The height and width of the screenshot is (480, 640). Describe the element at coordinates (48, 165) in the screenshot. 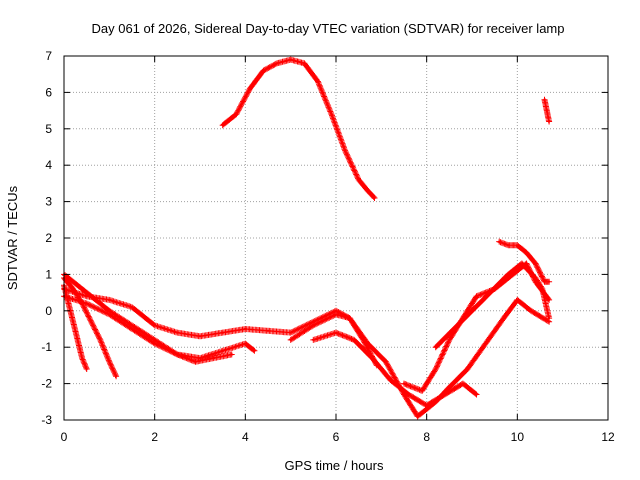

I see `y-tick-label: 4` at that location.